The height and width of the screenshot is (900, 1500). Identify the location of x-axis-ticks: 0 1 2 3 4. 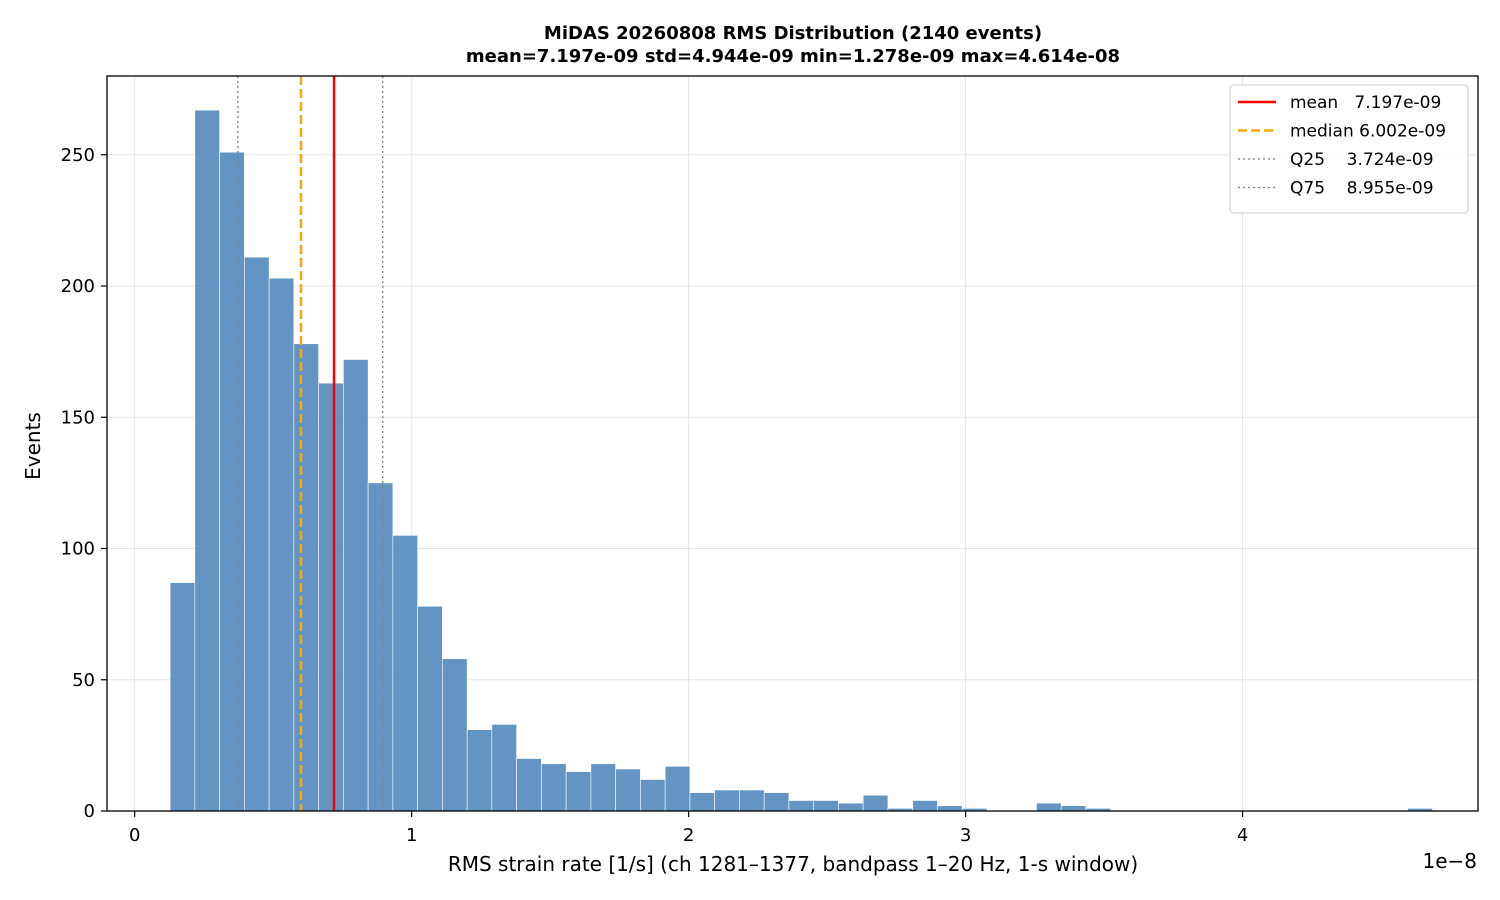
(688, 828).